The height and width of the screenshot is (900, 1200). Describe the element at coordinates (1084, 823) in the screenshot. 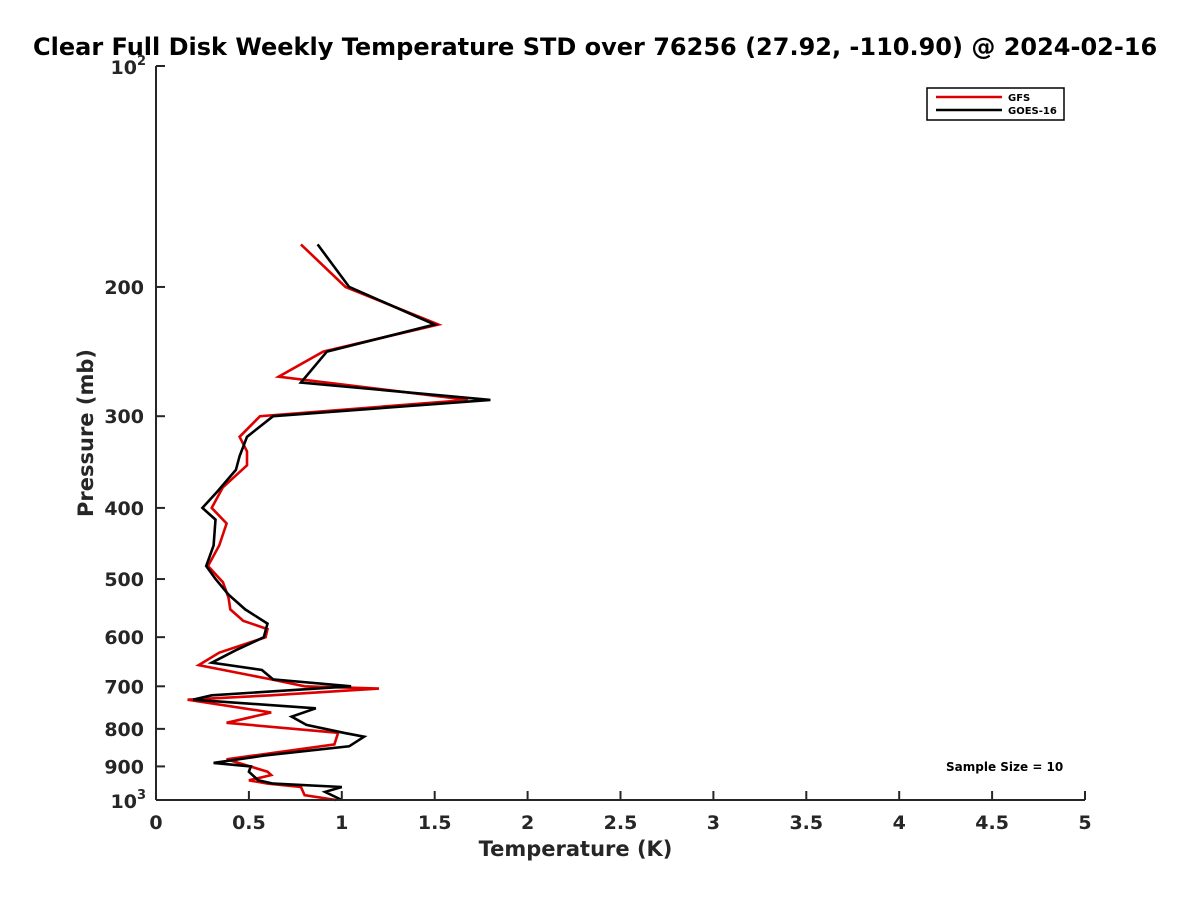

I see `x-tick-label: 5` at that location.